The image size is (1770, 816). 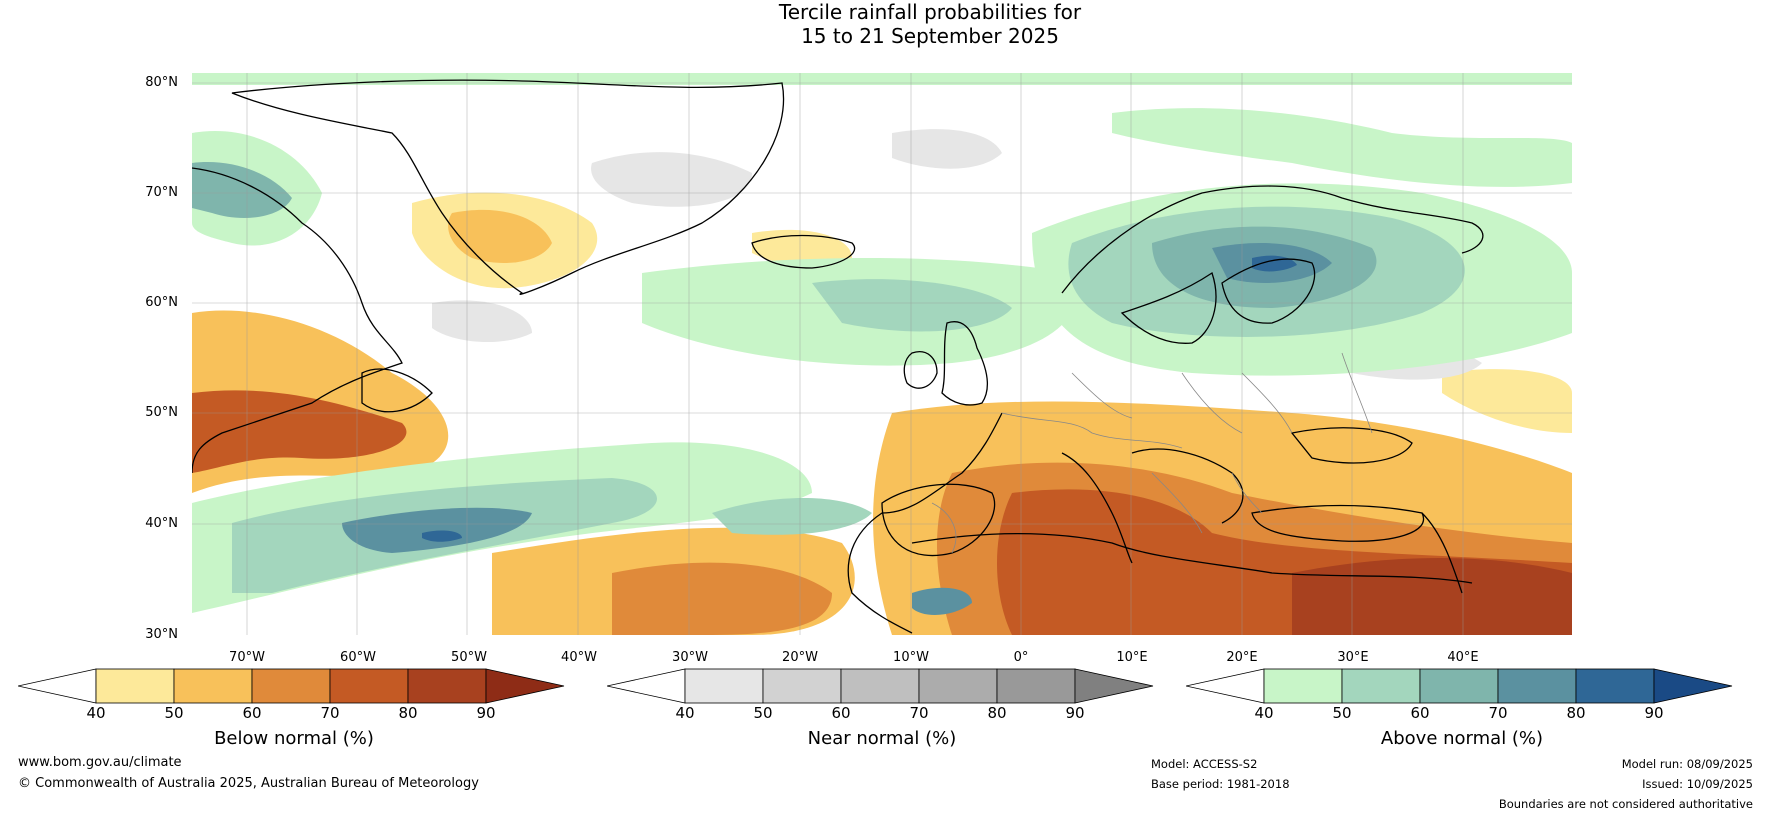 I want to click on coast-finland, so click(x=1268, y=291).